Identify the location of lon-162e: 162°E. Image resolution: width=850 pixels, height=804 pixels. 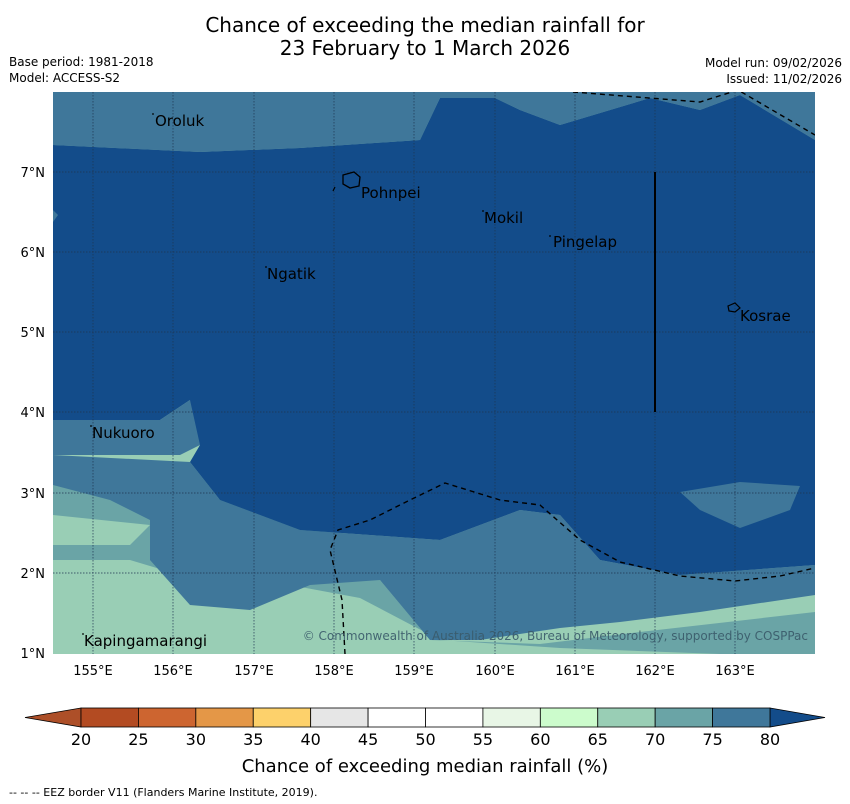
(655, 671).